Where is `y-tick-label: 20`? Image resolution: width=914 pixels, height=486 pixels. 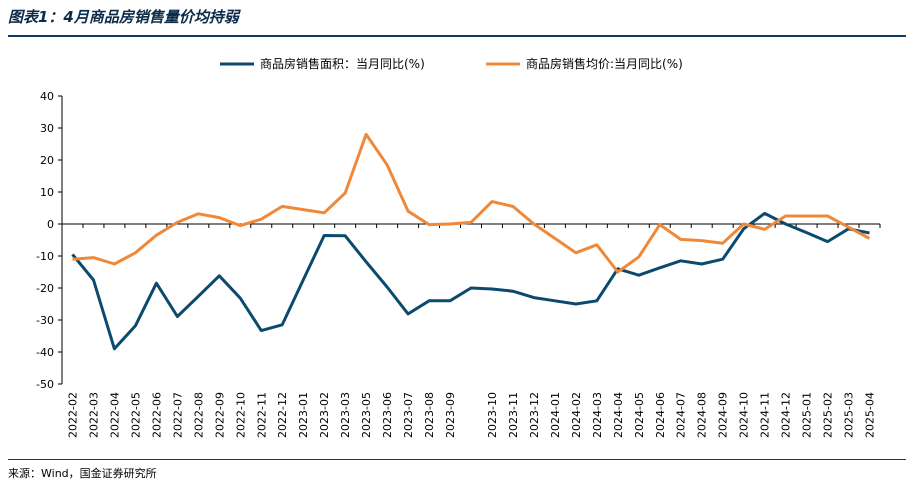
y-tick-label: 20 is located at coordinates (47, 160).